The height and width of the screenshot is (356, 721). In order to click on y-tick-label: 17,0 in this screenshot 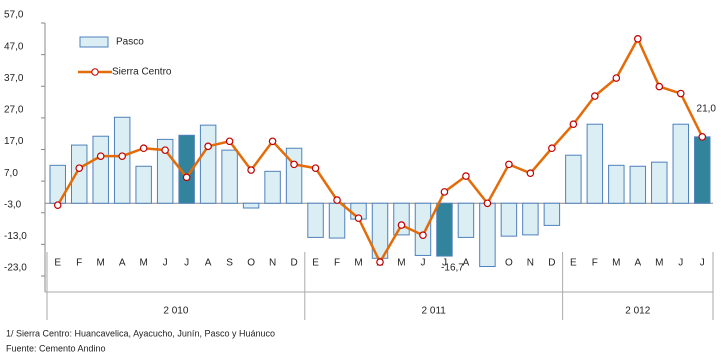, I will do `click(14, 141)`.